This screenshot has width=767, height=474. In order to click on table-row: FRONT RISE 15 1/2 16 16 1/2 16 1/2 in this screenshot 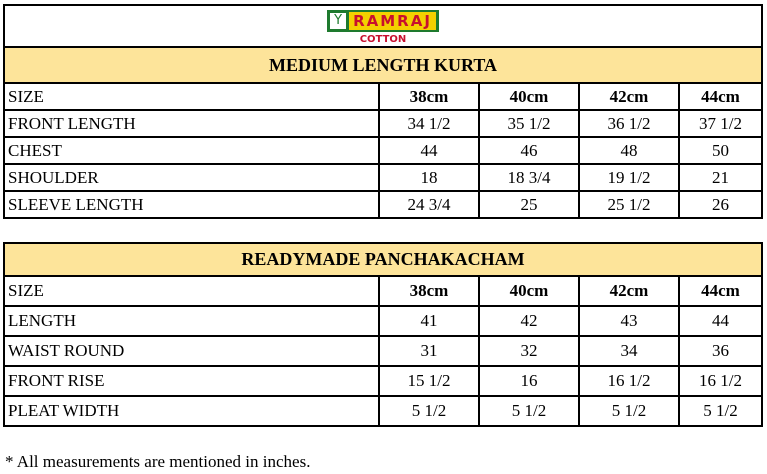, I will do `click(383, 381)`.